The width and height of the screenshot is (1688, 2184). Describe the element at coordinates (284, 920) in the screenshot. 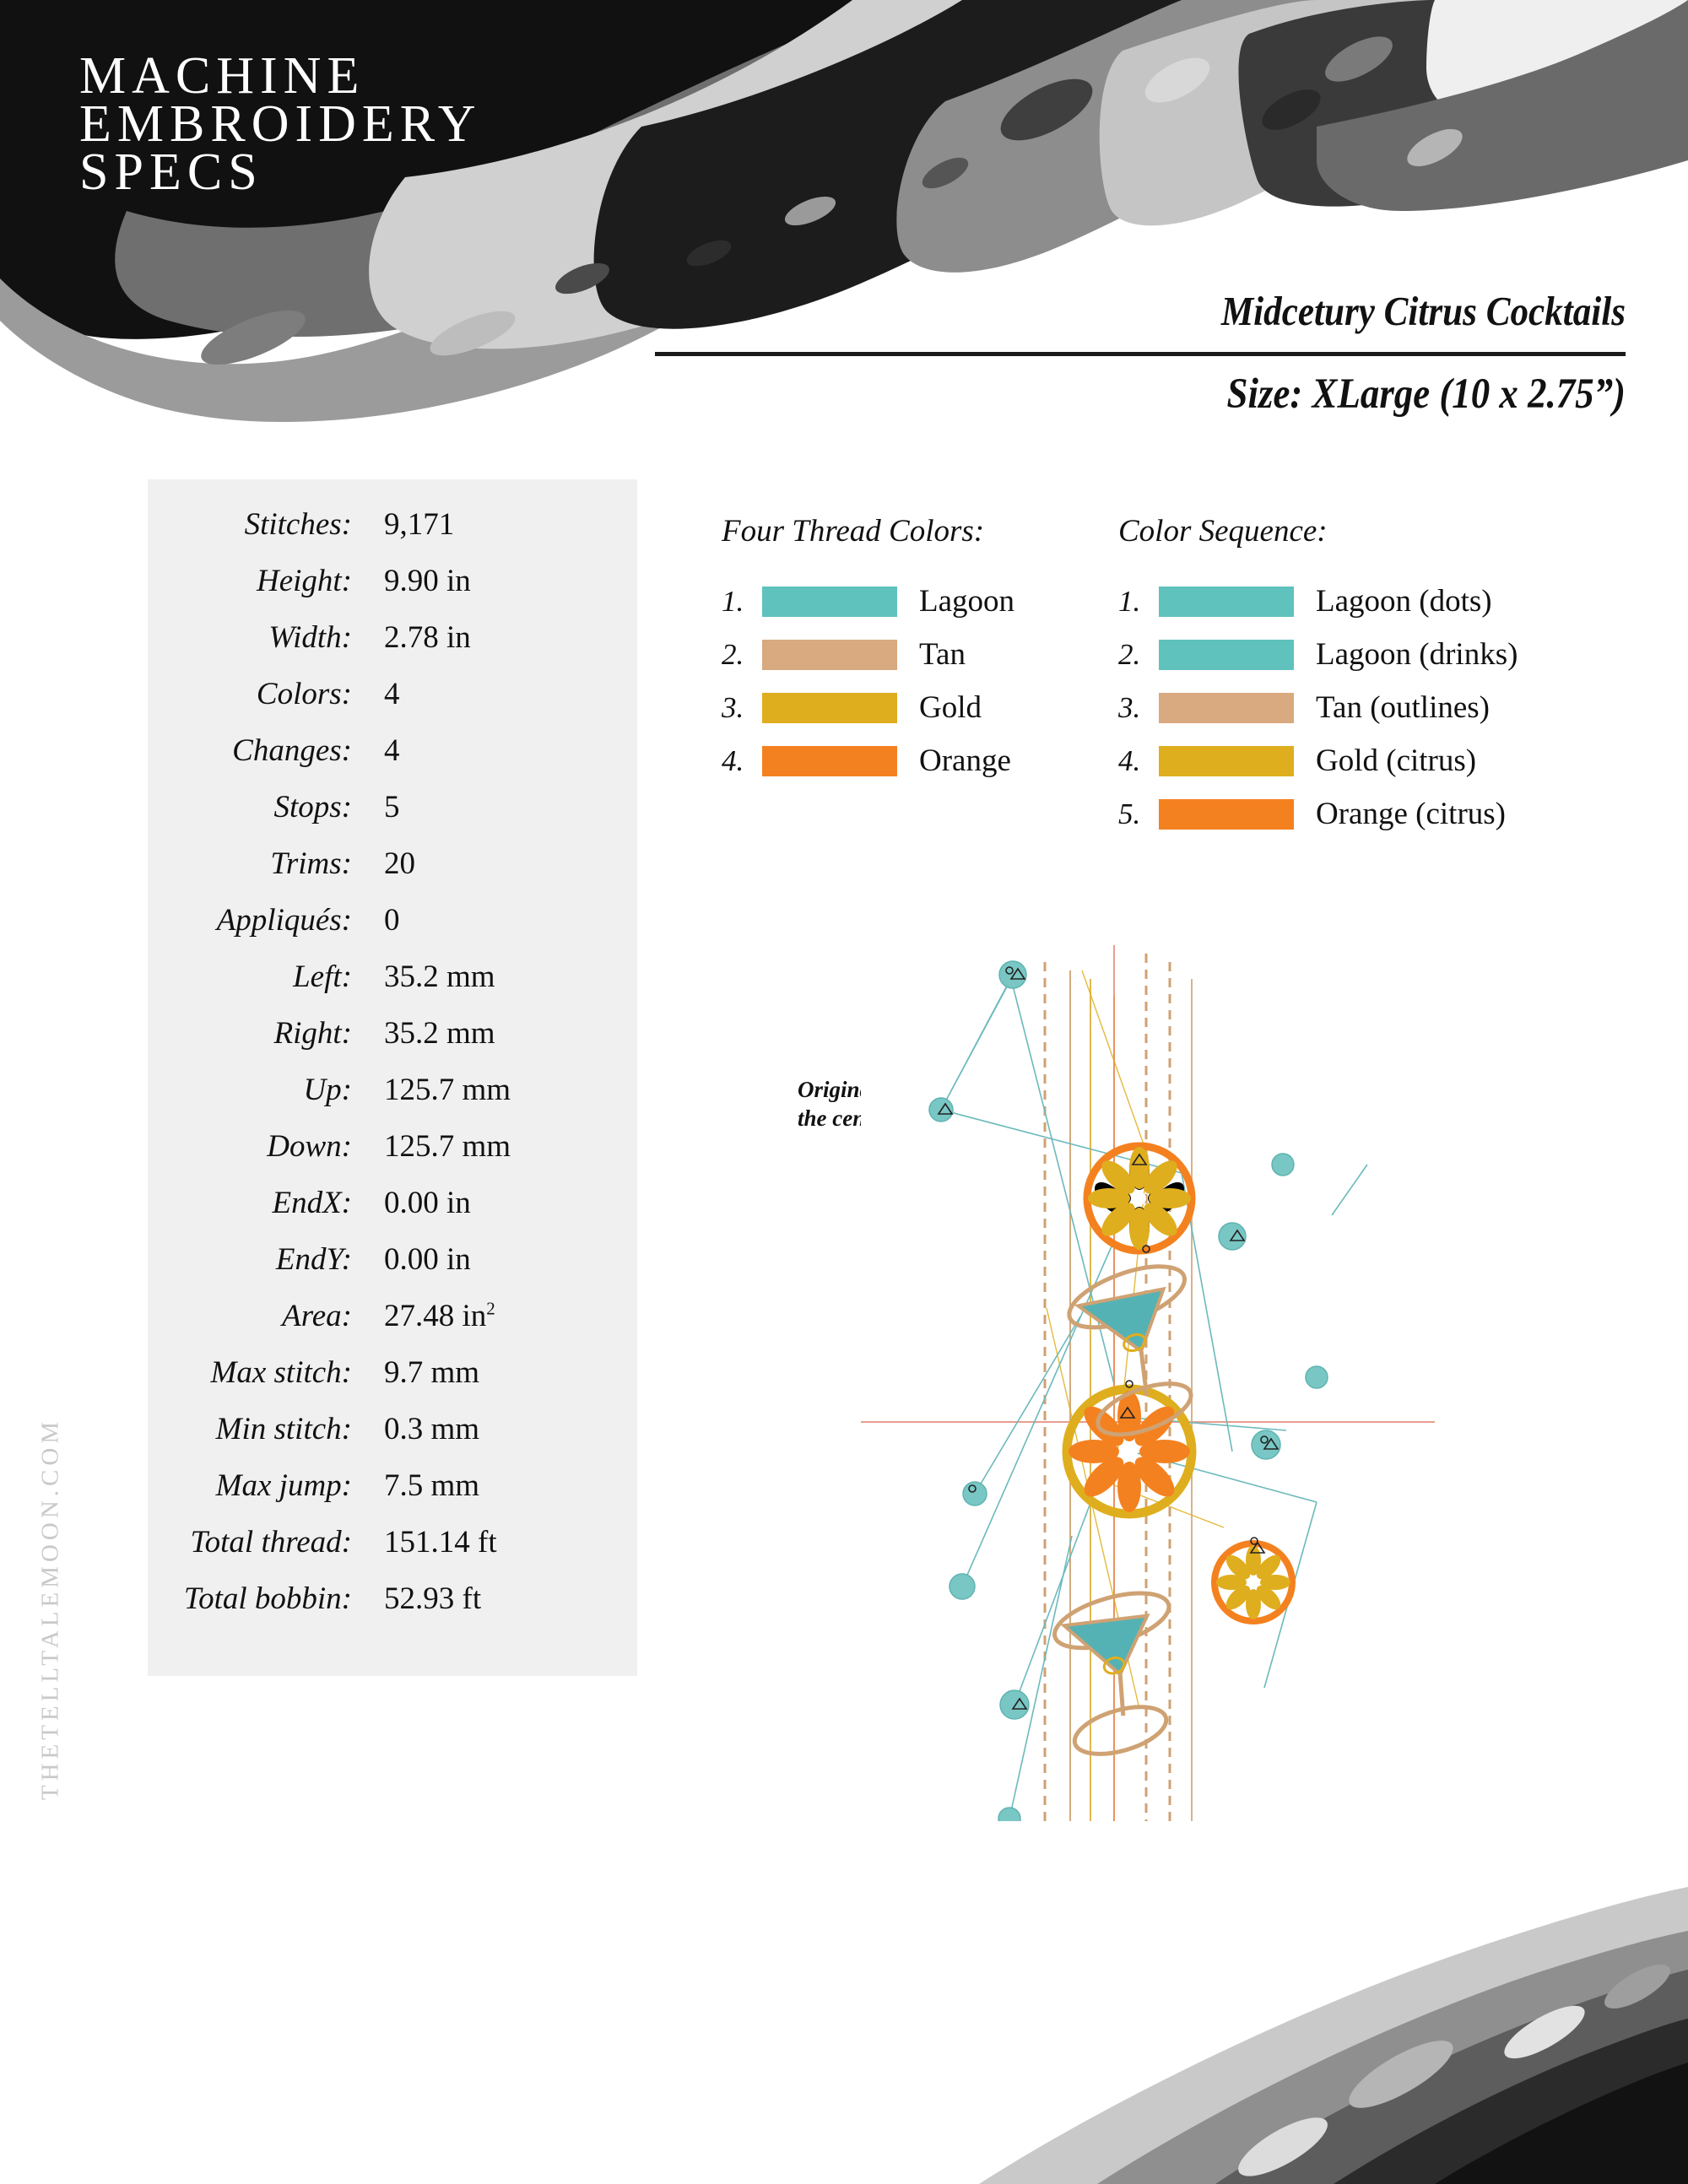

I see `spec-label: Appliqués:` at that location.